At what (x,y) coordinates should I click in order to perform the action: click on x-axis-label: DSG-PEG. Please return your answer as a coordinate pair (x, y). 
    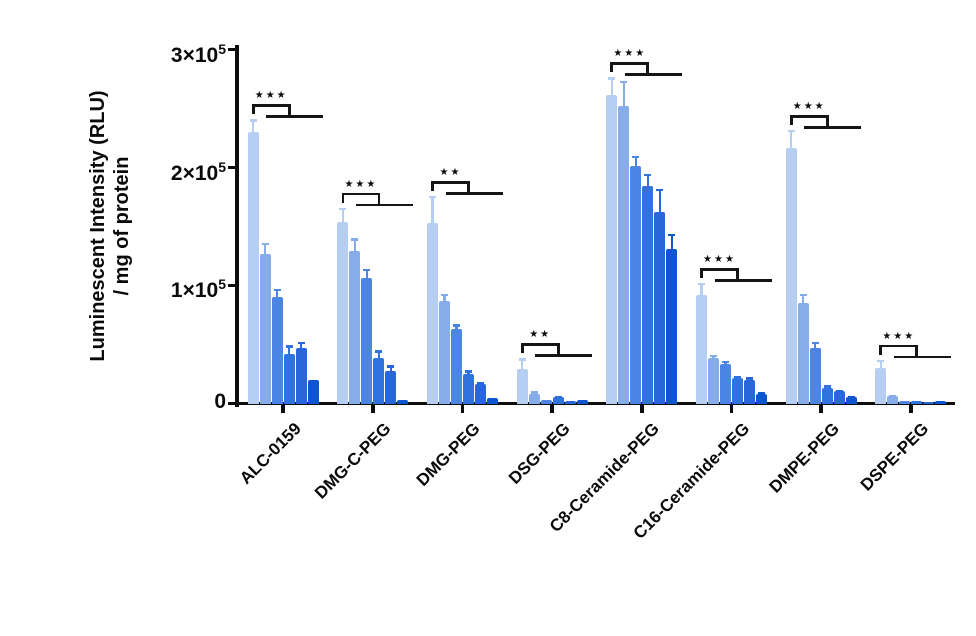
    Looking at the image, I should click on (539, 453).